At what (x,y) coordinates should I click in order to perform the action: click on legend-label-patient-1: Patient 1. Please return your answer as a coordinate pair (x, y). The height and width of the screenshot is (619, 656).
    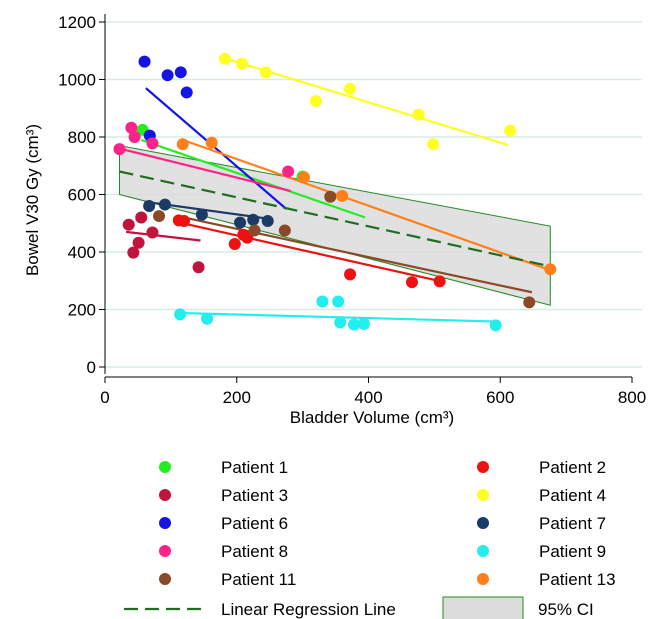
    Looking at the image, I should click on (254, 467).